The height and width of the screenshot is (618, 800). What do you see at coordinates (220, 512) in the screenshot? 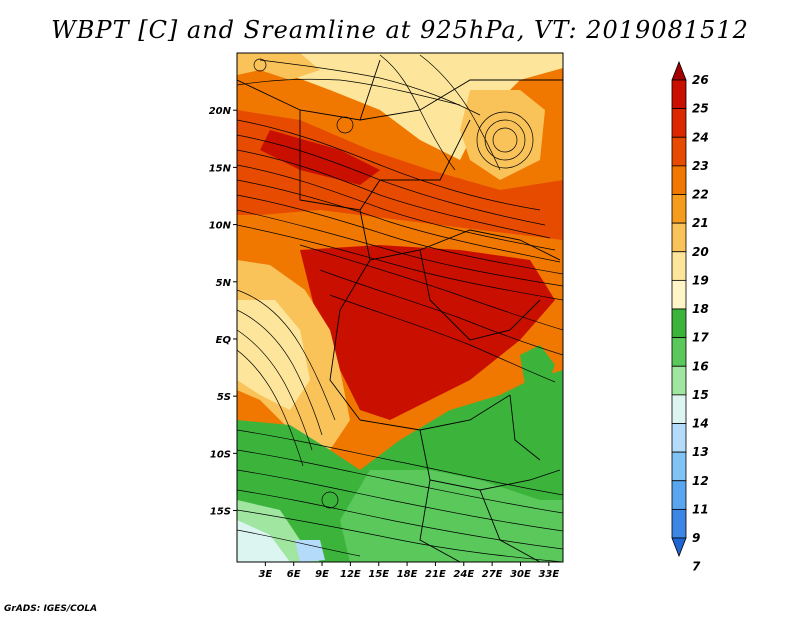
I see `lat-label: 15S` at bounding box center [220, 512].